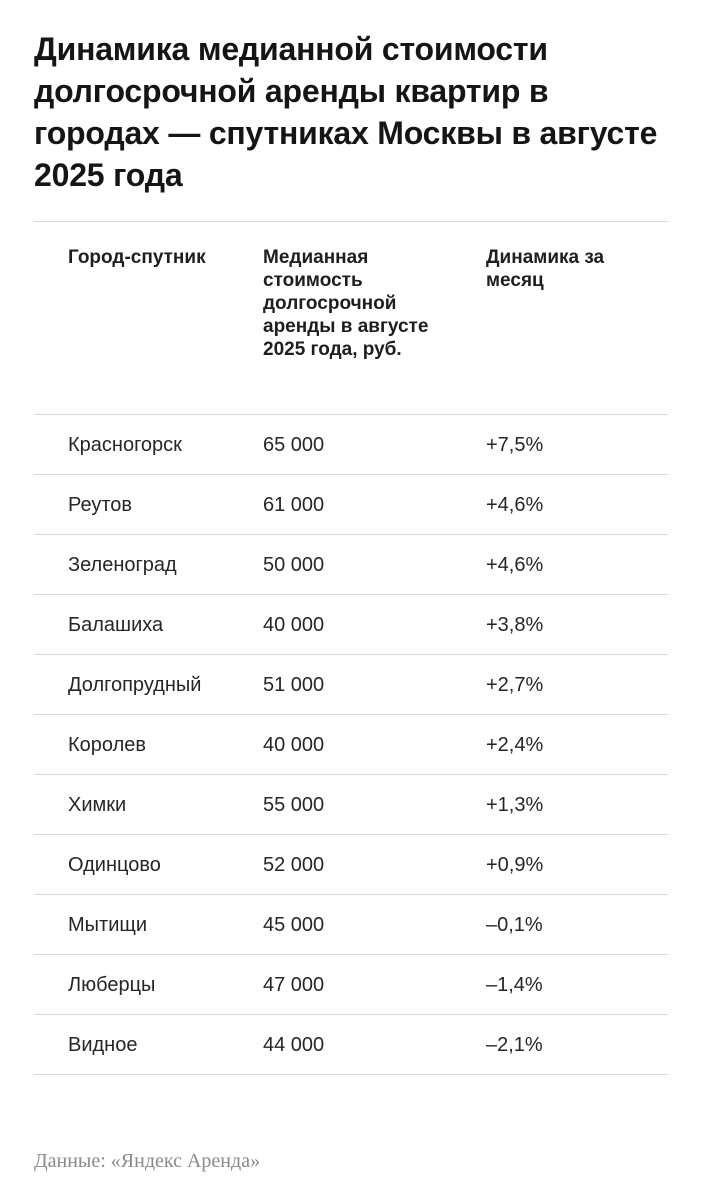  What do you see at coordinates (100, 504) in the screenshot?
I see `cell-city: Реутов` at bounding box center [100, 504].